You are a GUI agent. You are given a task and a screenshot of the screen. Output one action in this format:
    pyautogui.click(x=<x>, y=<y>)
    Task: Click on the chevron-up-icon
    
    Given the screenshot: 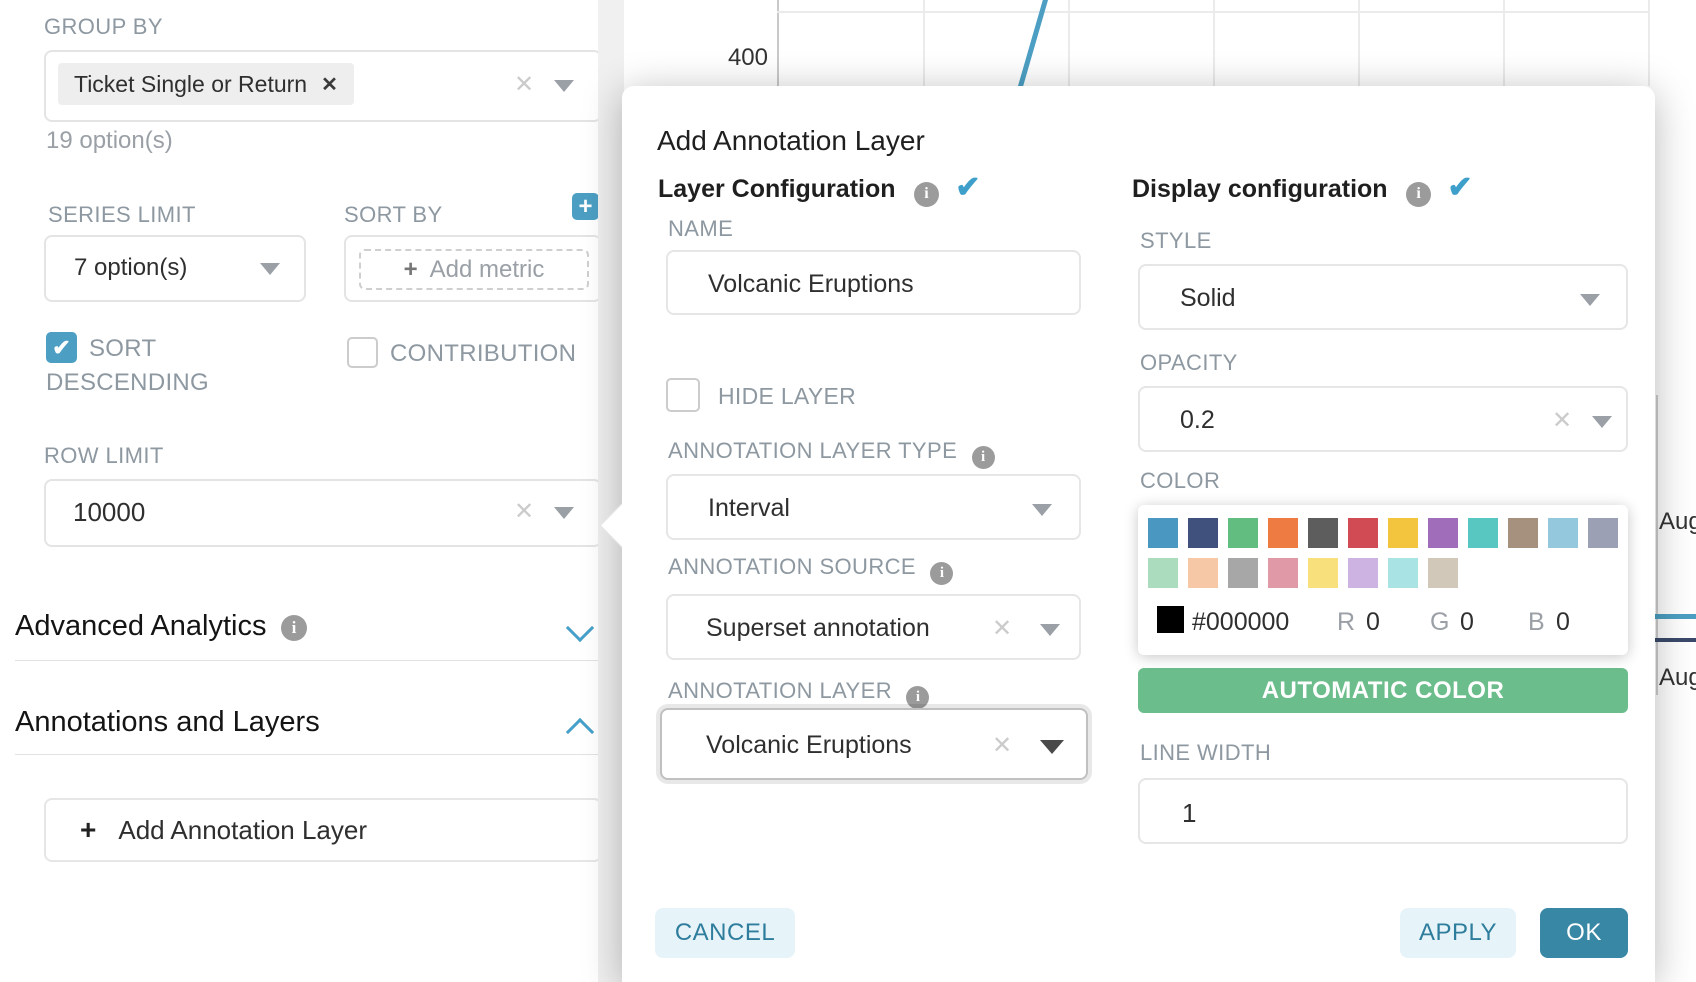 What is the action you would take?
    pyautogui.click(x=580, y=732)
    